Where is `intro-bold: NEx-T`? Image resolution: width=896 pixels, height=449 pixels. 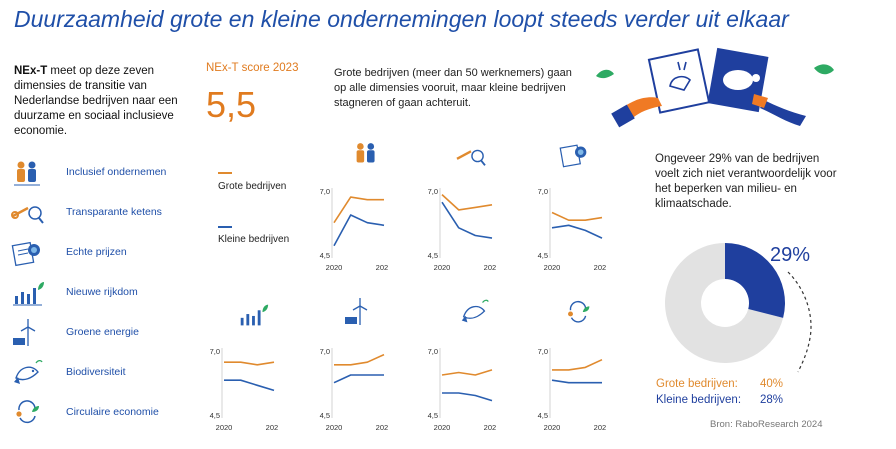 intro-bold: NEx-T is located at coordinates (31, 71).